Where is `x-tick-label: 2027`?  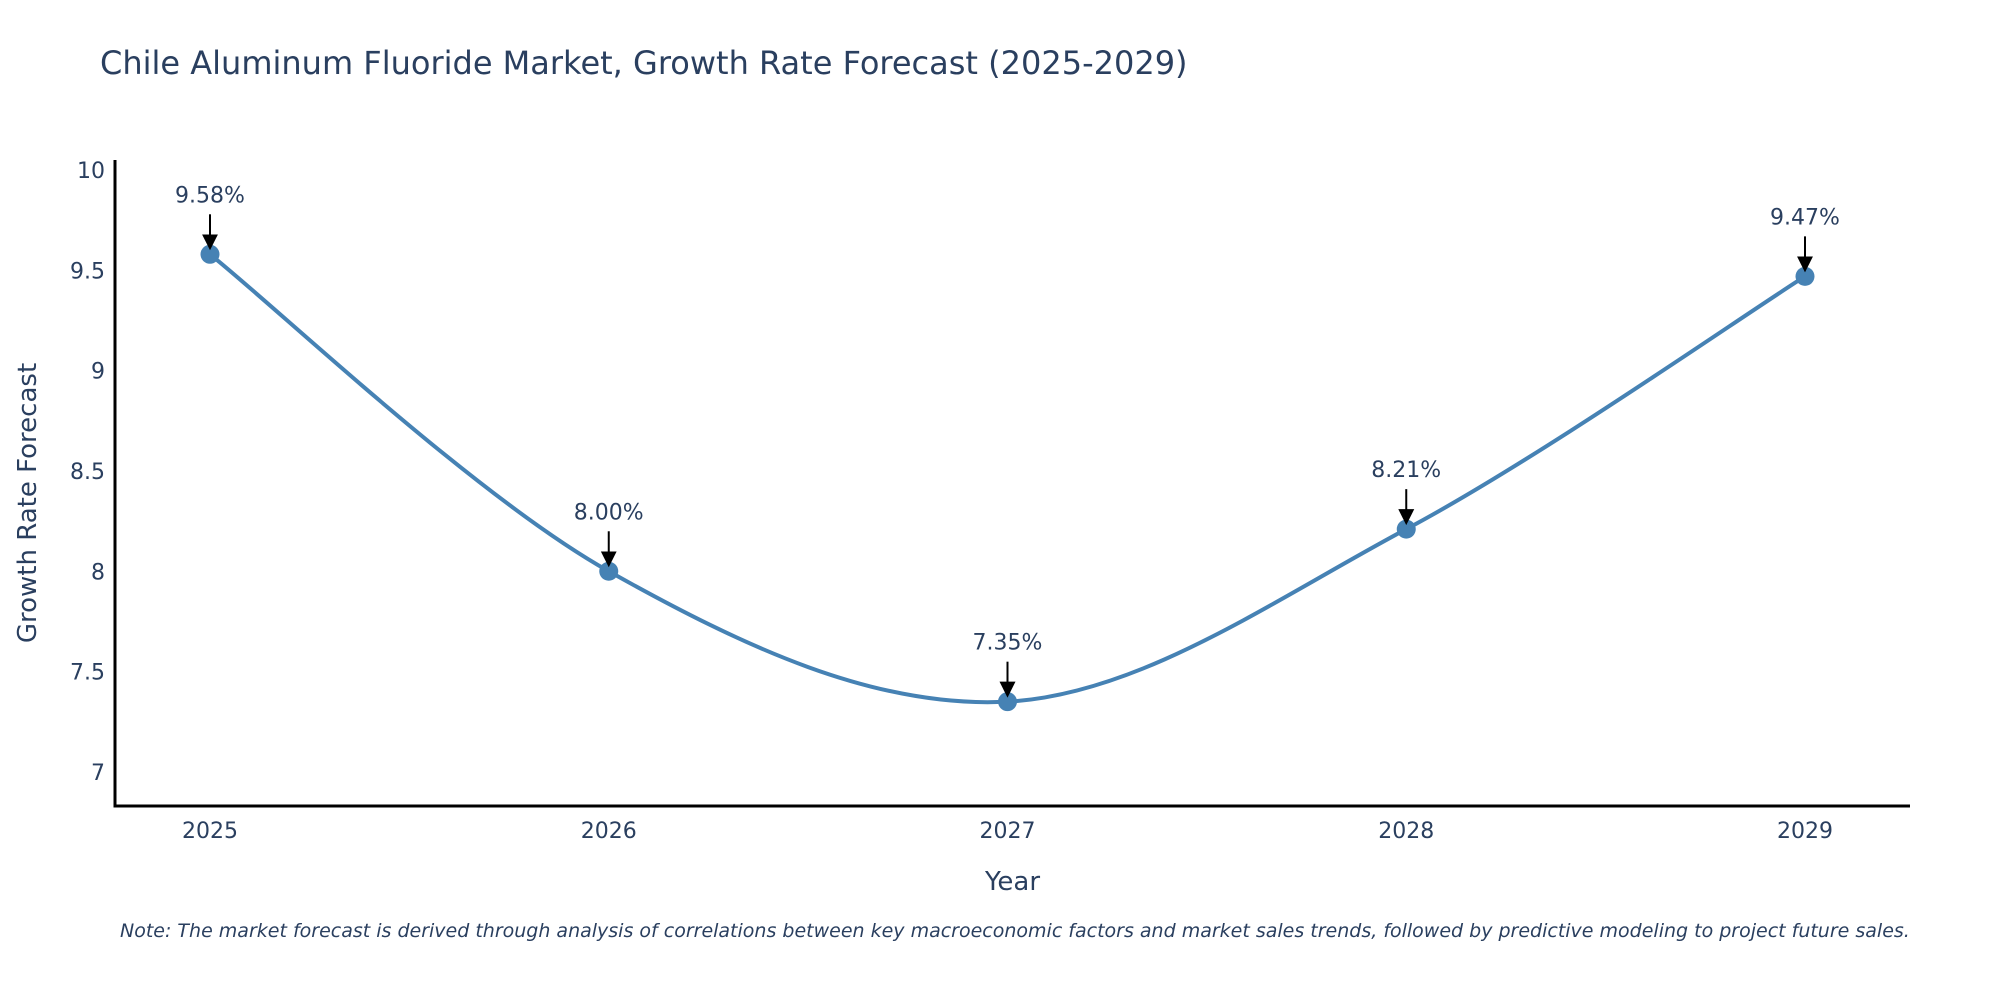
x-tick-label: 2027 is located at coordinates (1008, 831).